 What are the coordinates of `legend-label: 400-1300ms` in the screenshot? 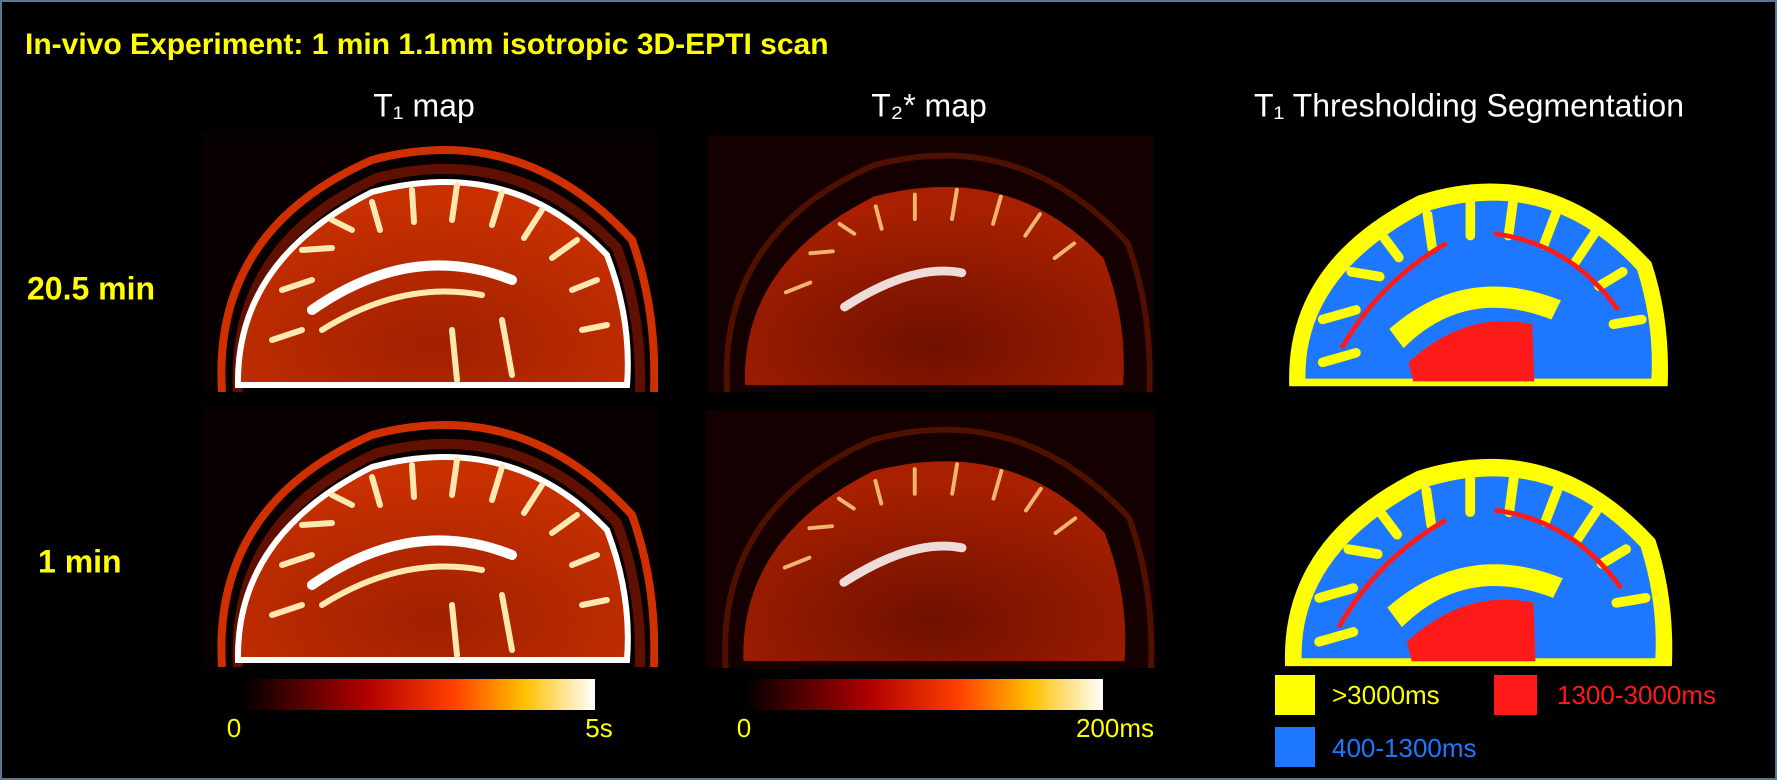 It's located at (1404, 748).